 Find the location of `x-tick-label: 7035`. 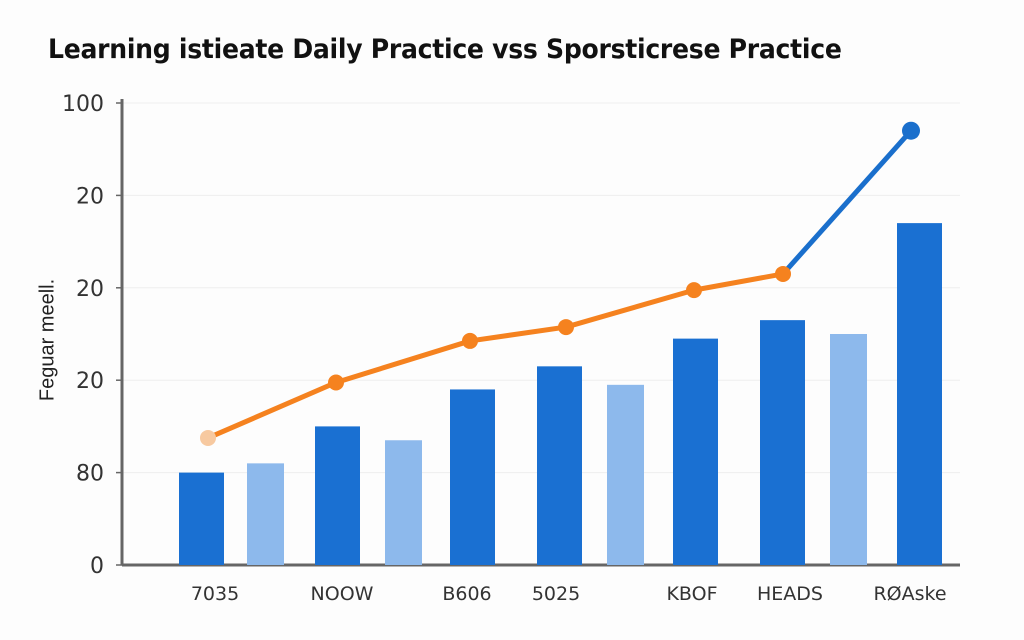

x-tick-label: 7035 is located at coordinates (215, 594).